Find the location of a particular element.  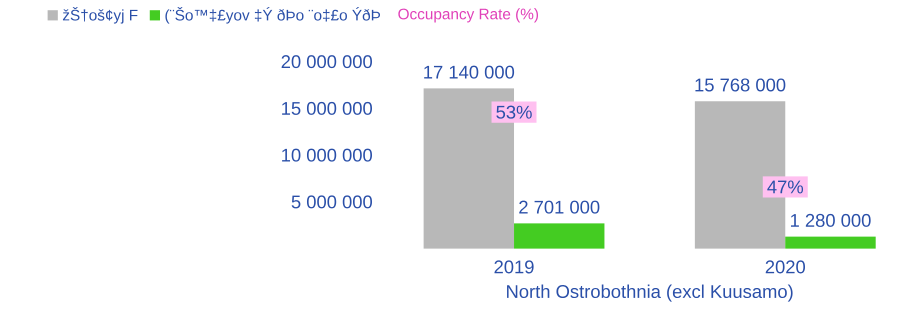

x-tick-label: 2020 is located at coordinates (786, 267).